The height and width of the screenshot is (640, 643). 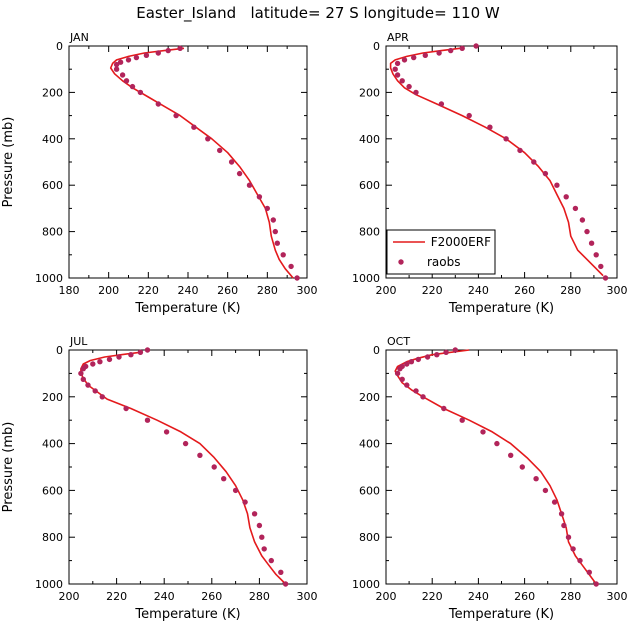 I want to click on panel-apr-x-tick-label: 220, so click(x=432, y=290).